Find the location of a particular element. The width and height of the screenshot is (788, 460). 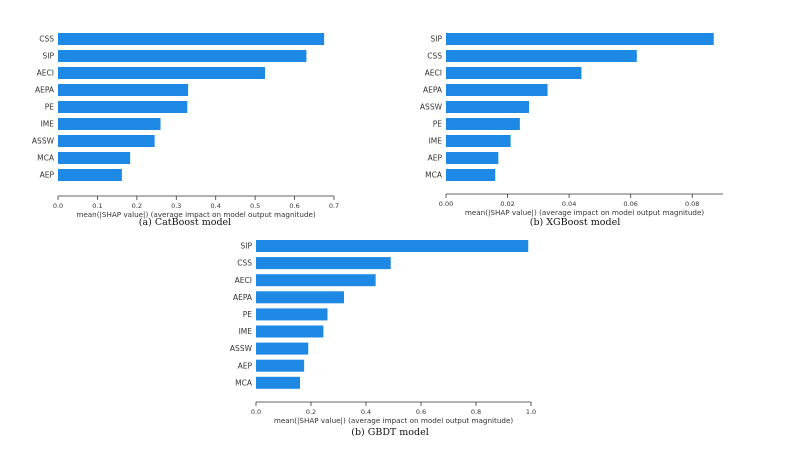

x-tick-label: 0.04 is located at coordinates (569, 204).